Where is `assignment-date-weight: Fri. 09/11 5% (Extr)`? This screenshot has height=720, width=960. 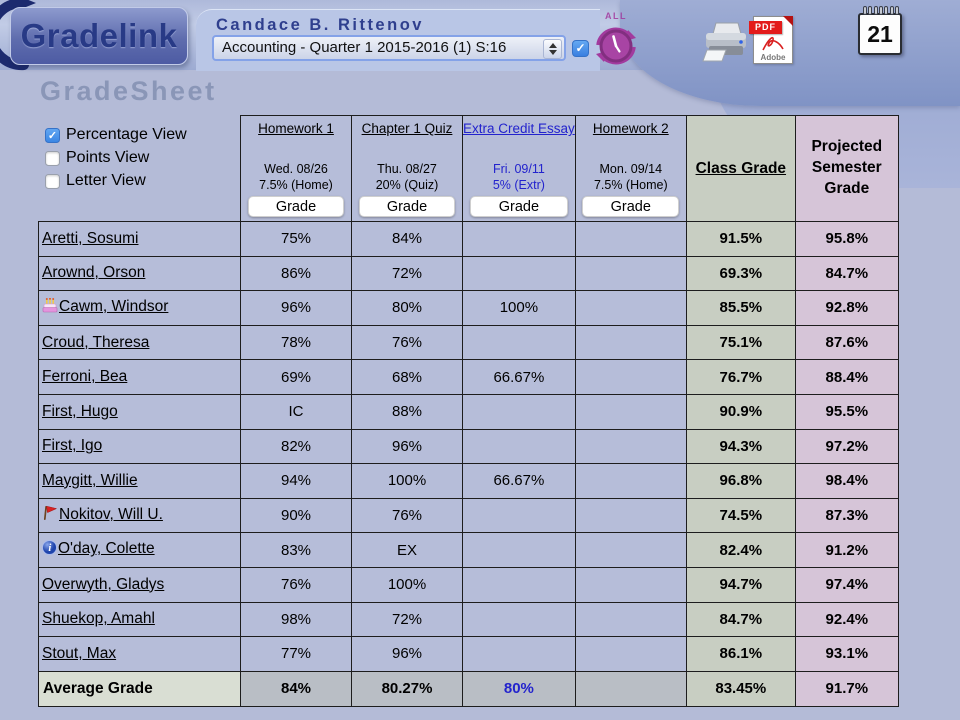
assignment-date-weight: Fri. 09/11 5% (Extr) is located at coordinates (518, 176).